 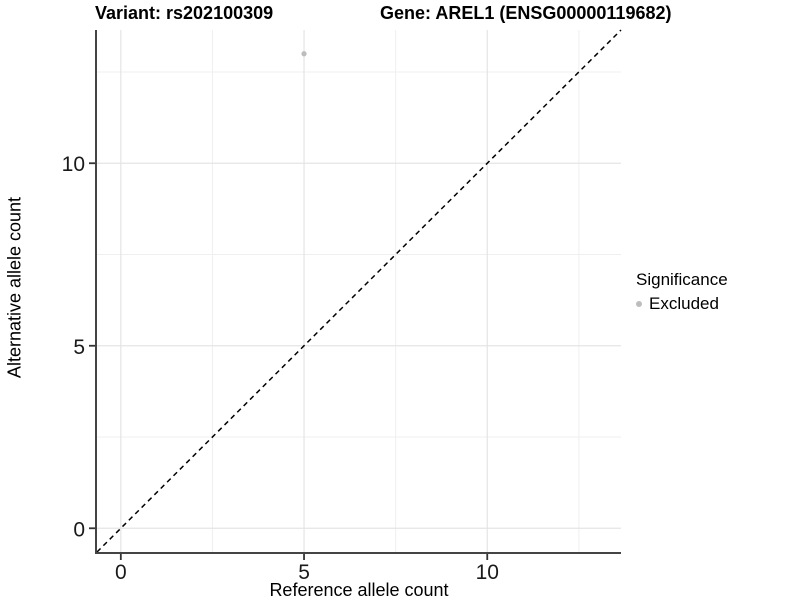 I want to click on plot-title-variant: Variant: rs202100309, so click(x=184, y=13).